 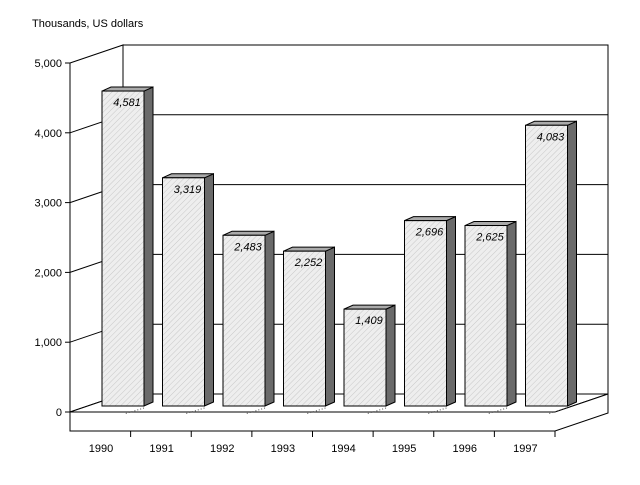 What do you see at coordinates (101, 449) in the screenshot?
I see `x-tick-label: 1990` at bounding box center [101, 449].